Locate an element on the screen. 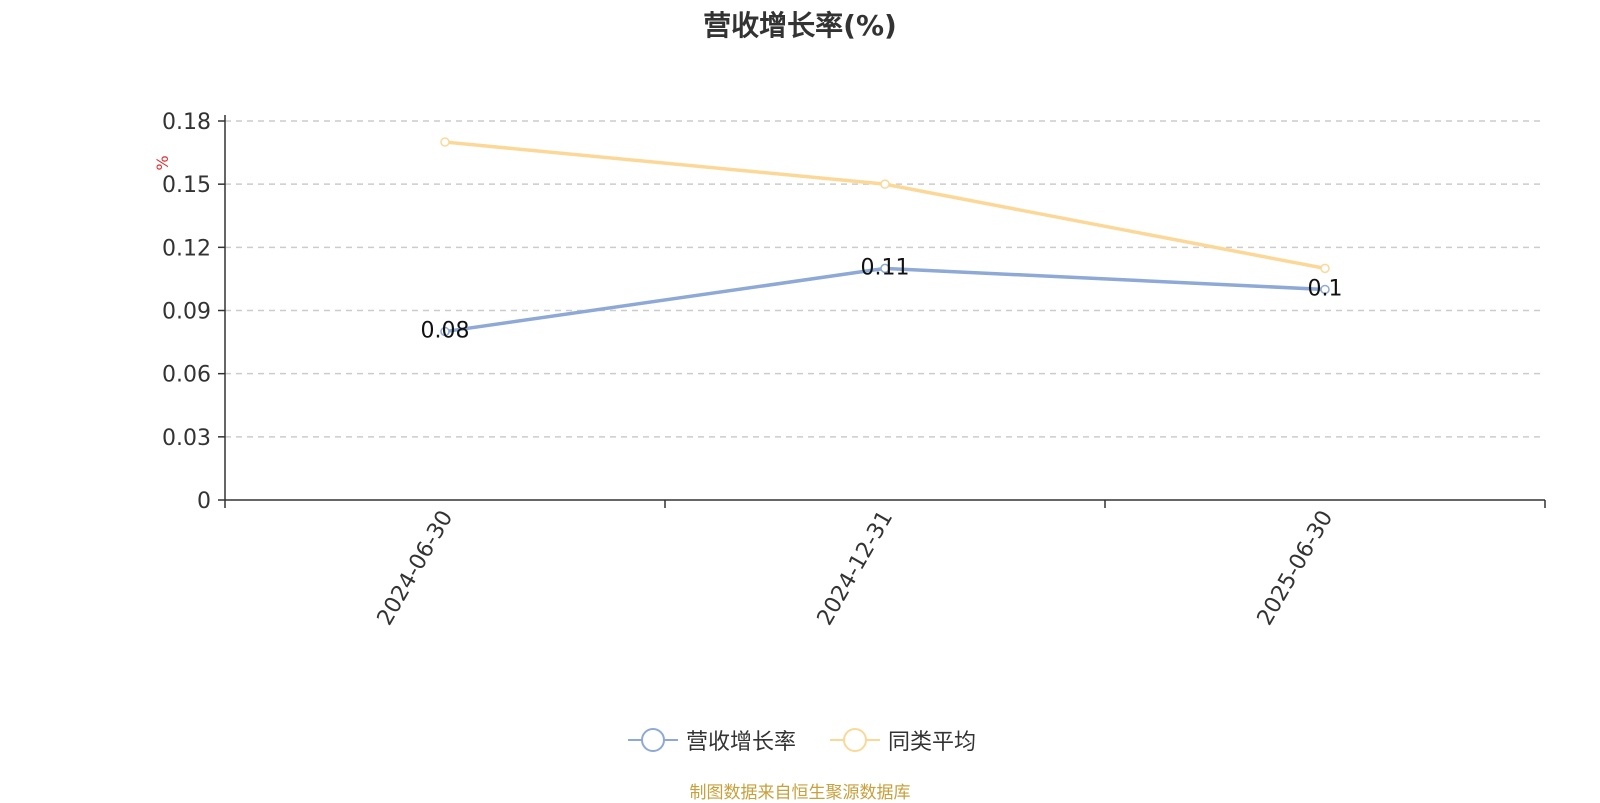 The image size is (1600, 803). data-labels: 0.08 0.11 0.1 is located at coordinates (882, 299).